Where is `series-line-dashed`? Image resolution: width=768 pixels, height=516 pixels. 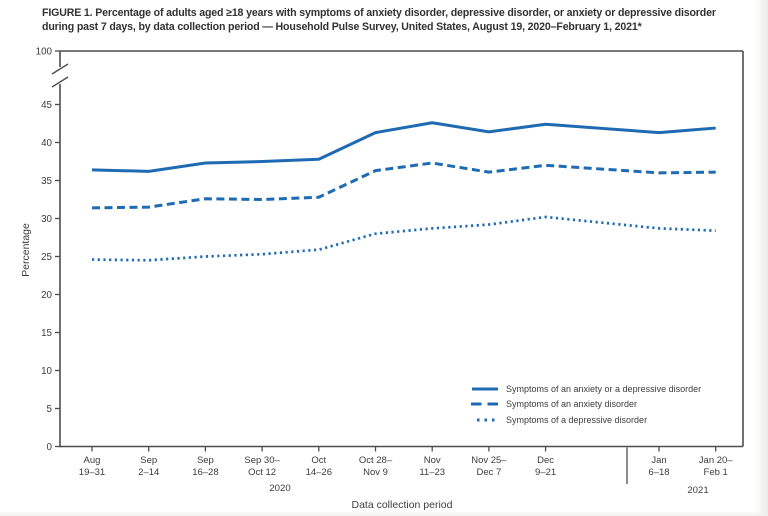
series-line-dashed is located at coordinates (403, 185).